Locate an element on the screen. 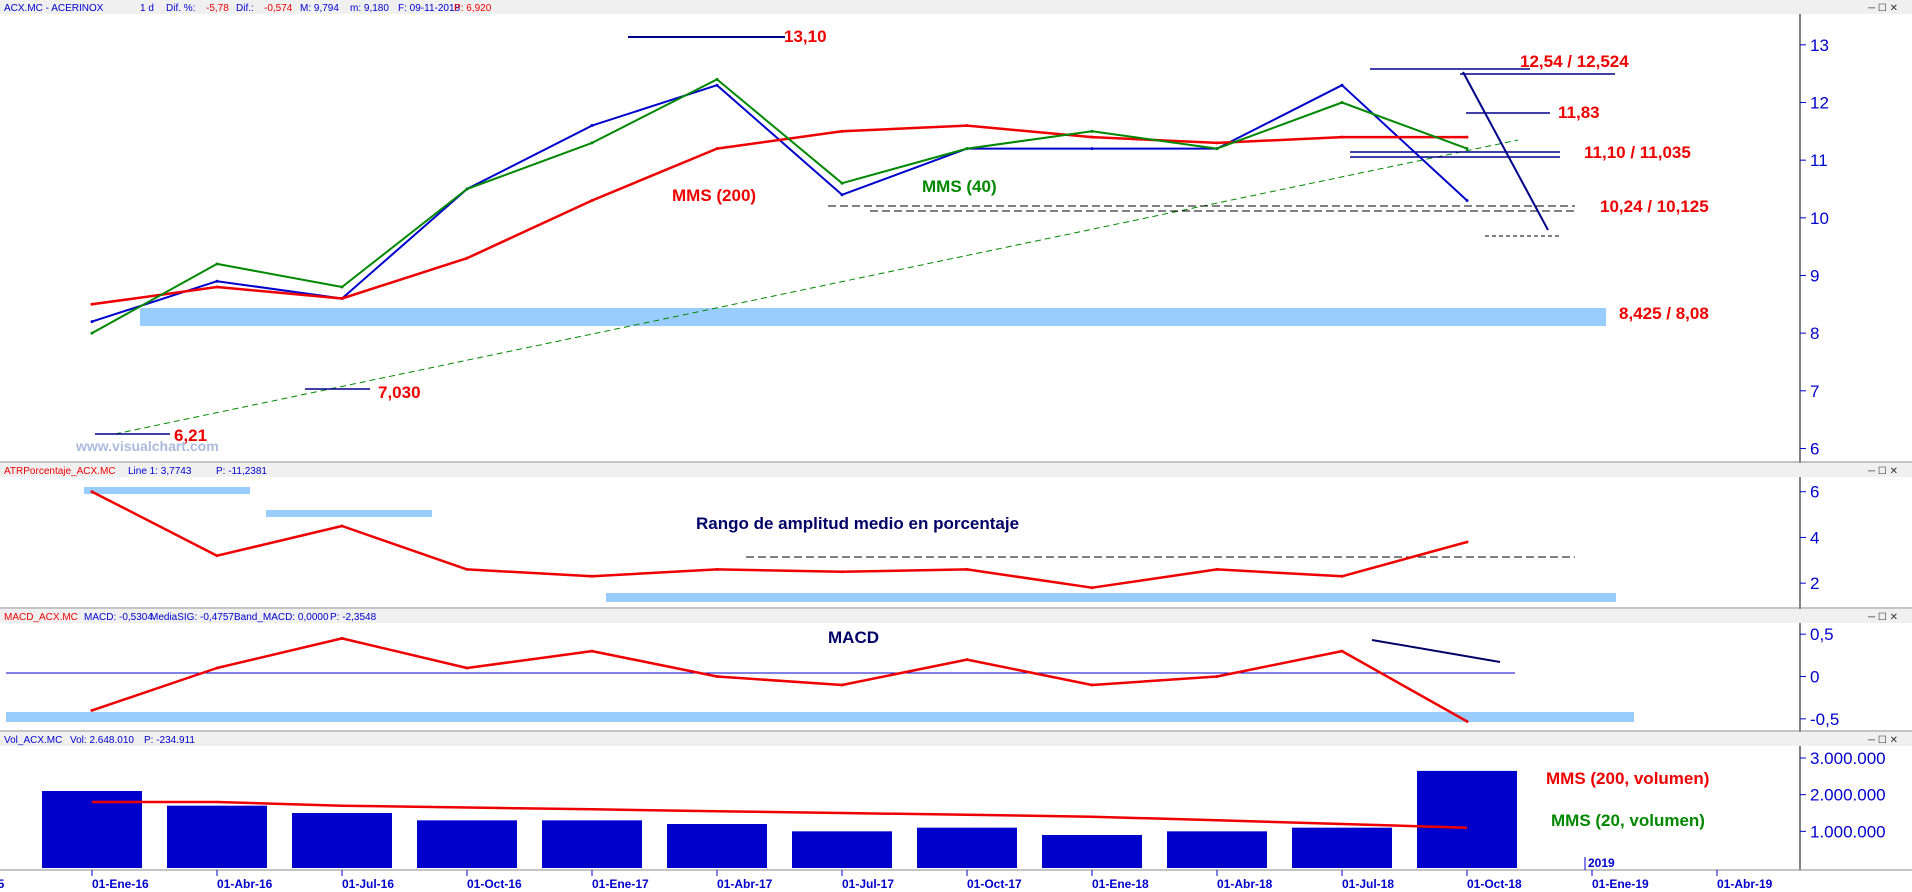  vol-name: Vol_ACX.MC is located at coordinates (33, 740).